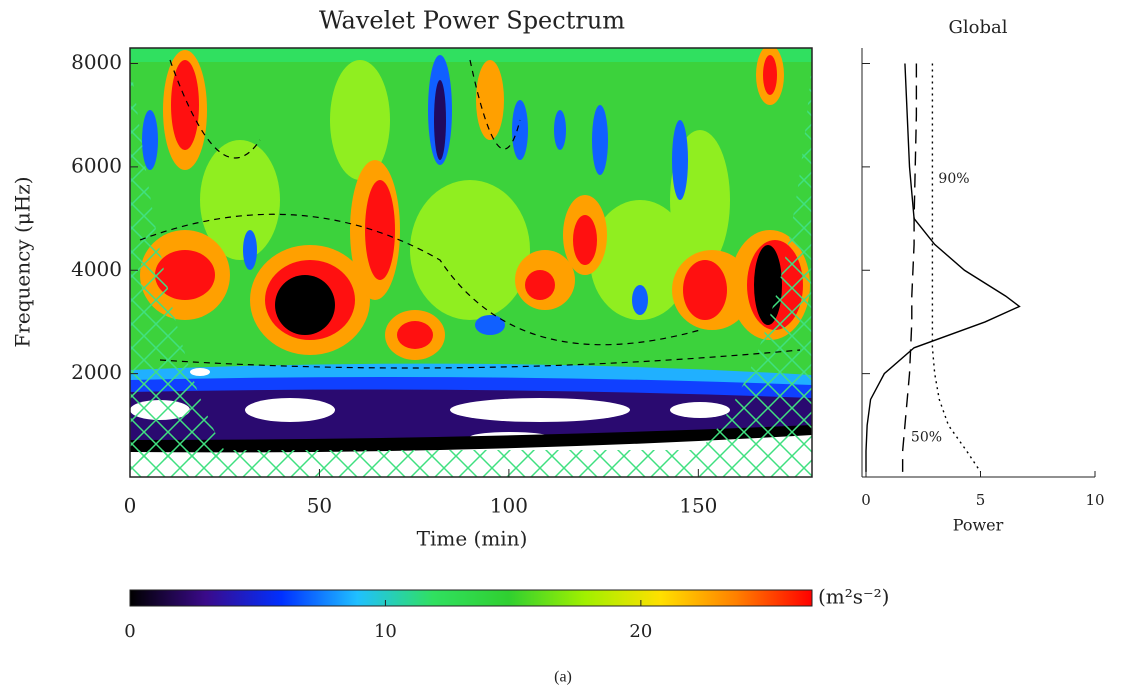 This screenshot has width=1126, height=696. What do you see at coordinates (319, 506) in the screenshot?
I see `x-tick-label: 50` at bounding box center [319, 506].